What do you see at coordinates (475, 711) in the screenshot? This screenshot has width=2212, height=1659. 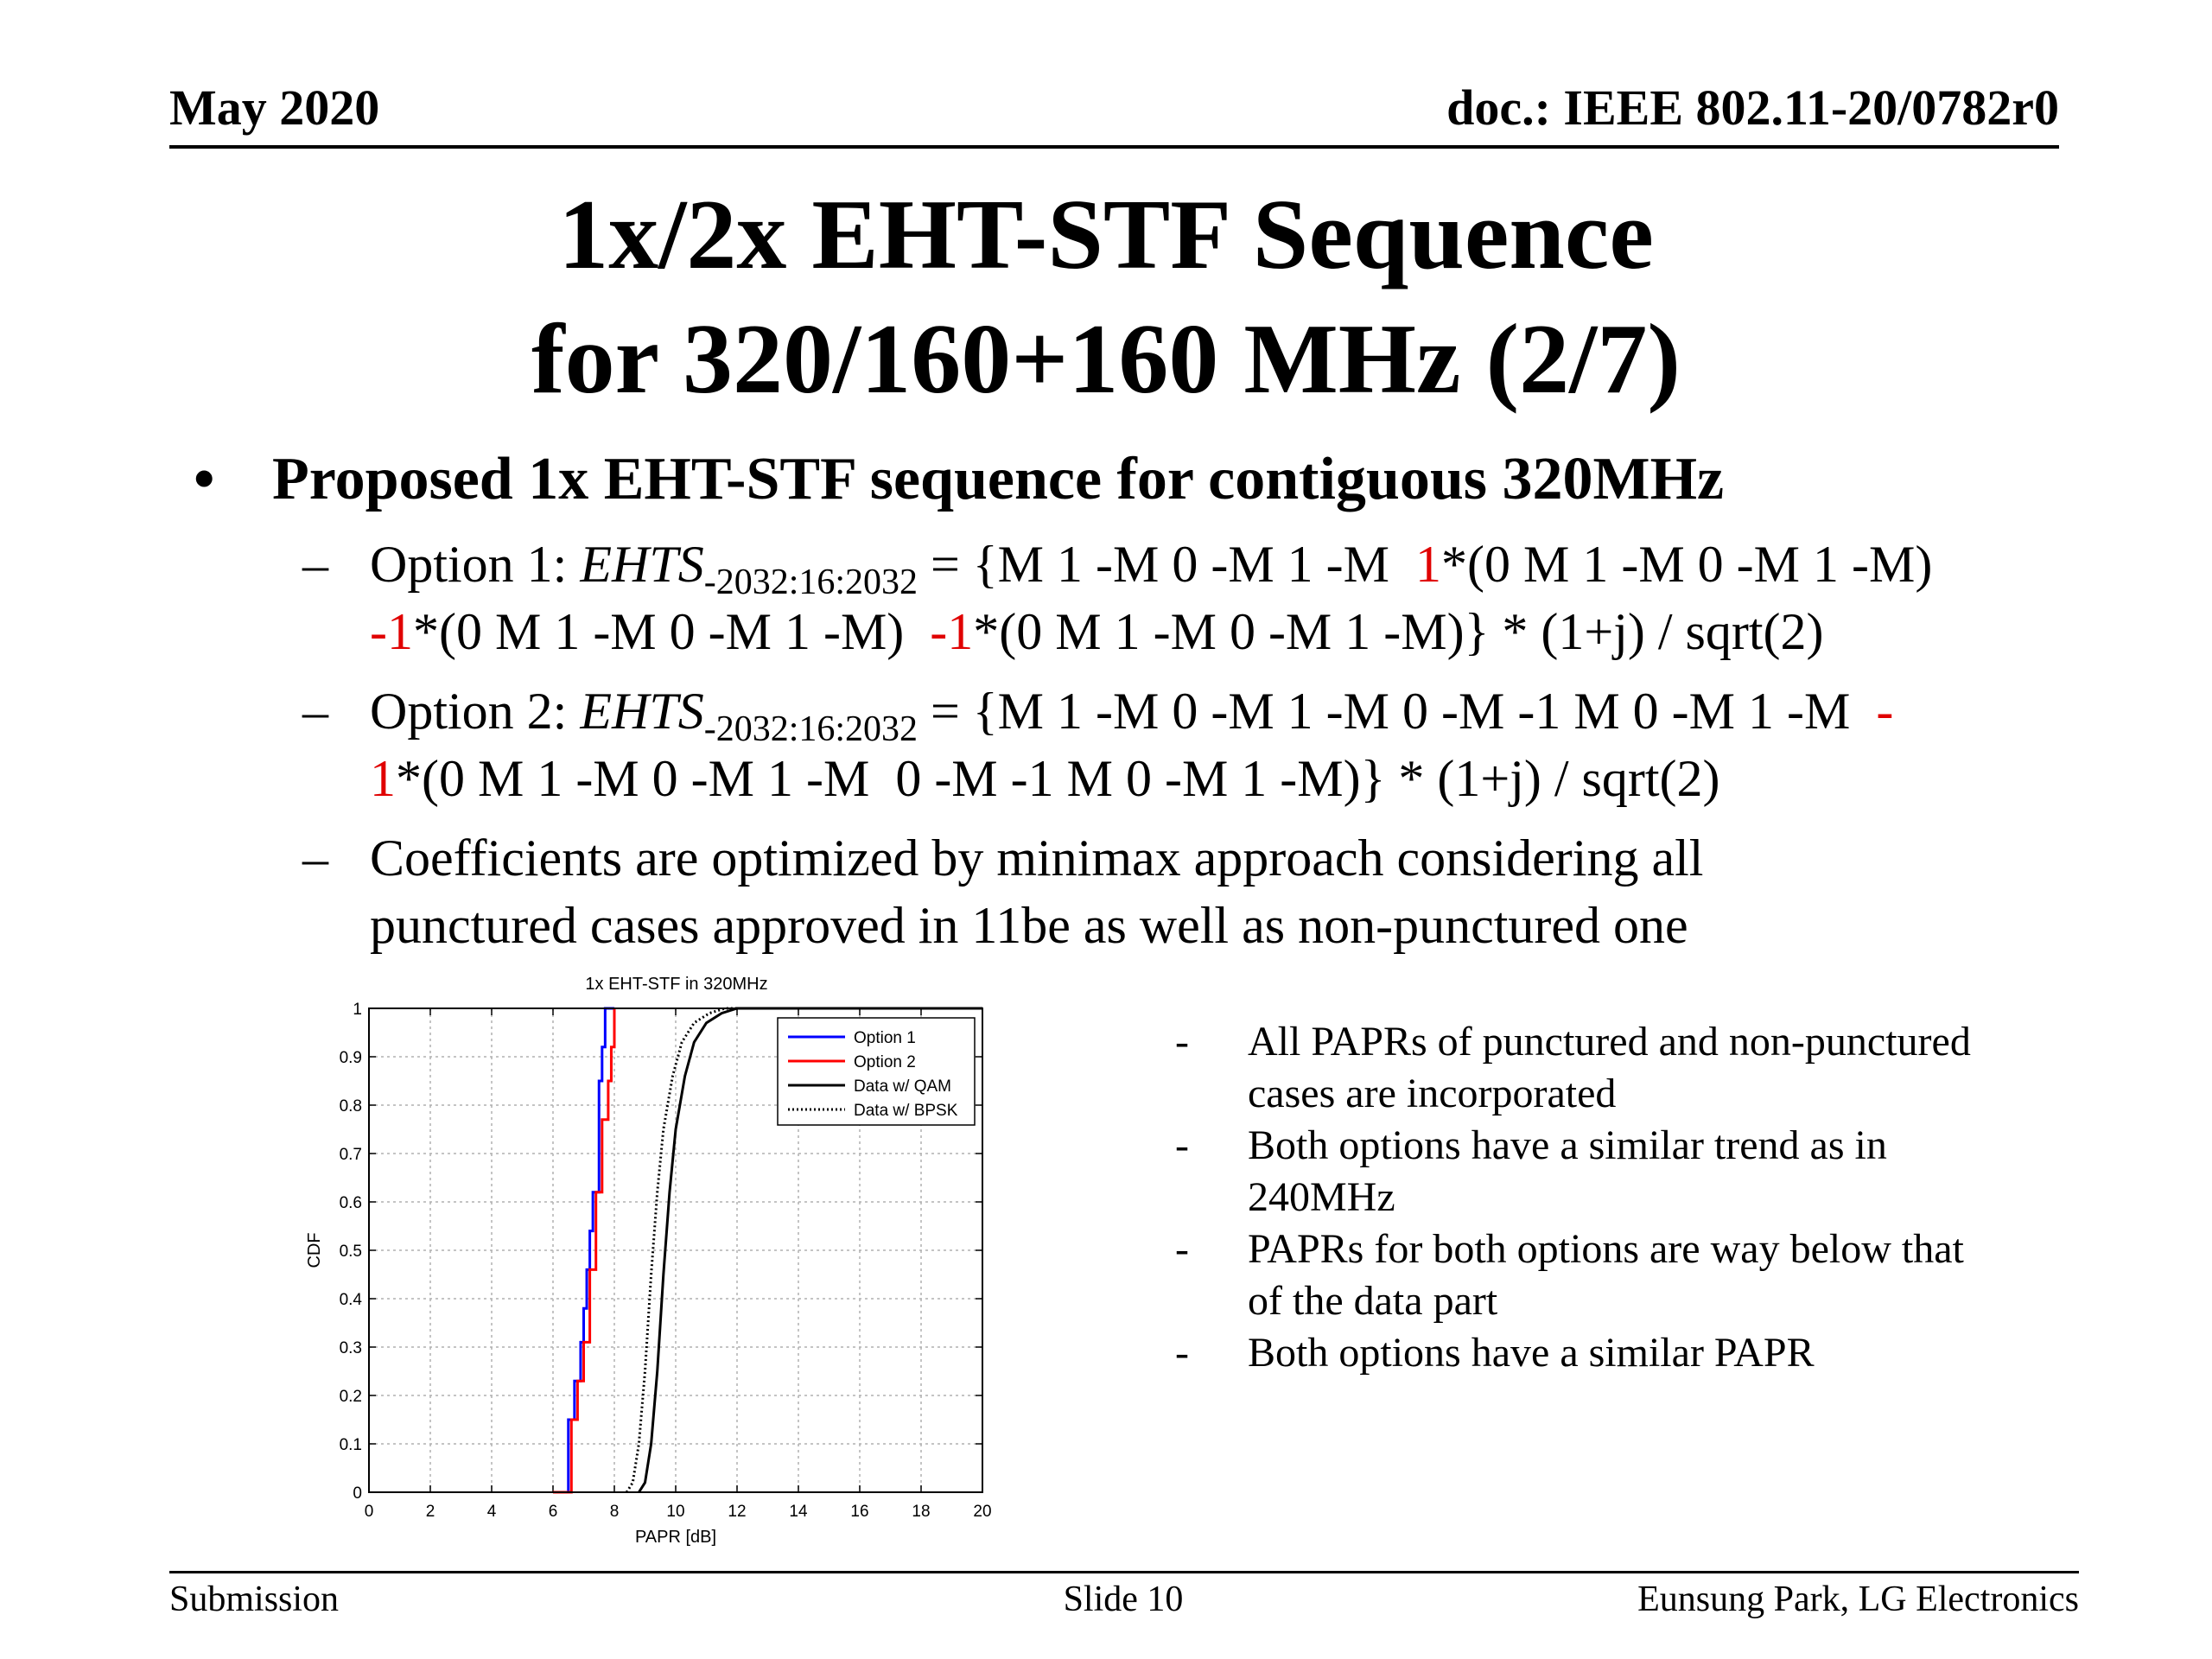 I see `option2-prefix: Option 2:` at bounding box center [475, 711].